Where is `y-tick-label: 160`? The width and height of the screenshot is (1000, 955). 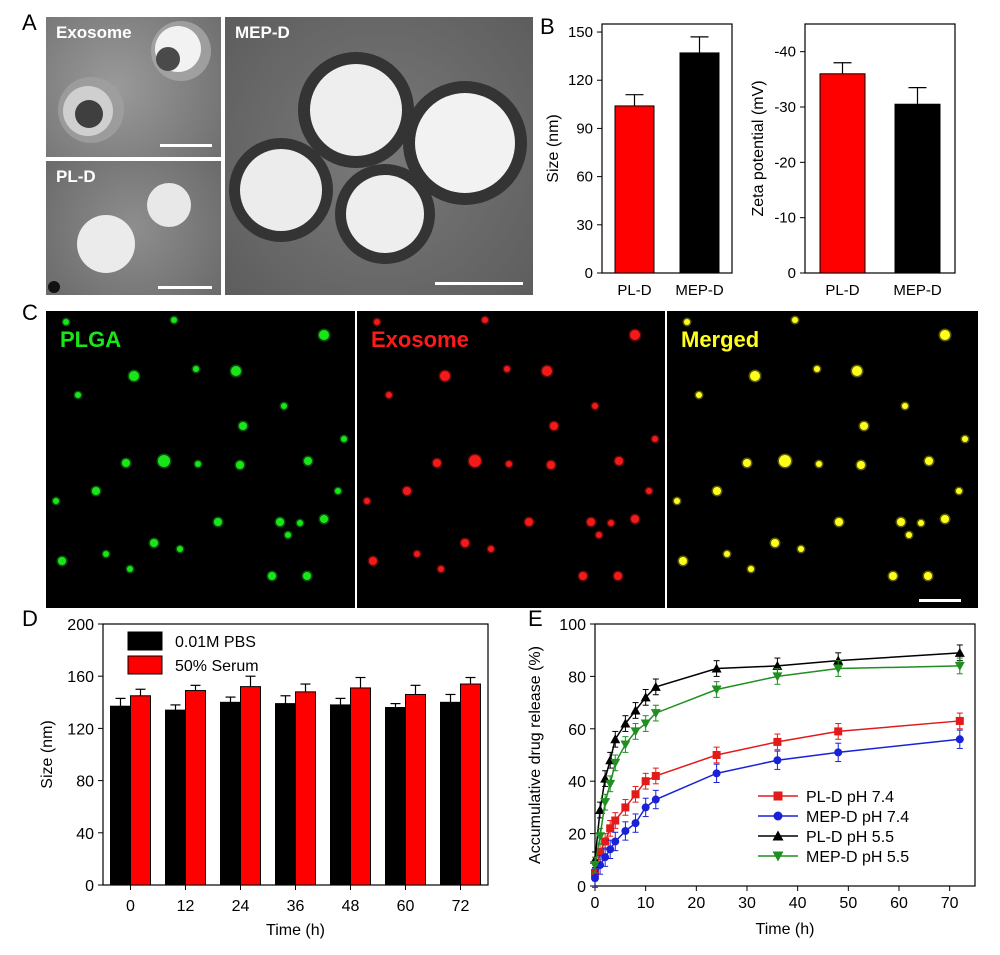
y-tick-label: 160 is located at coordinates (80, 677).